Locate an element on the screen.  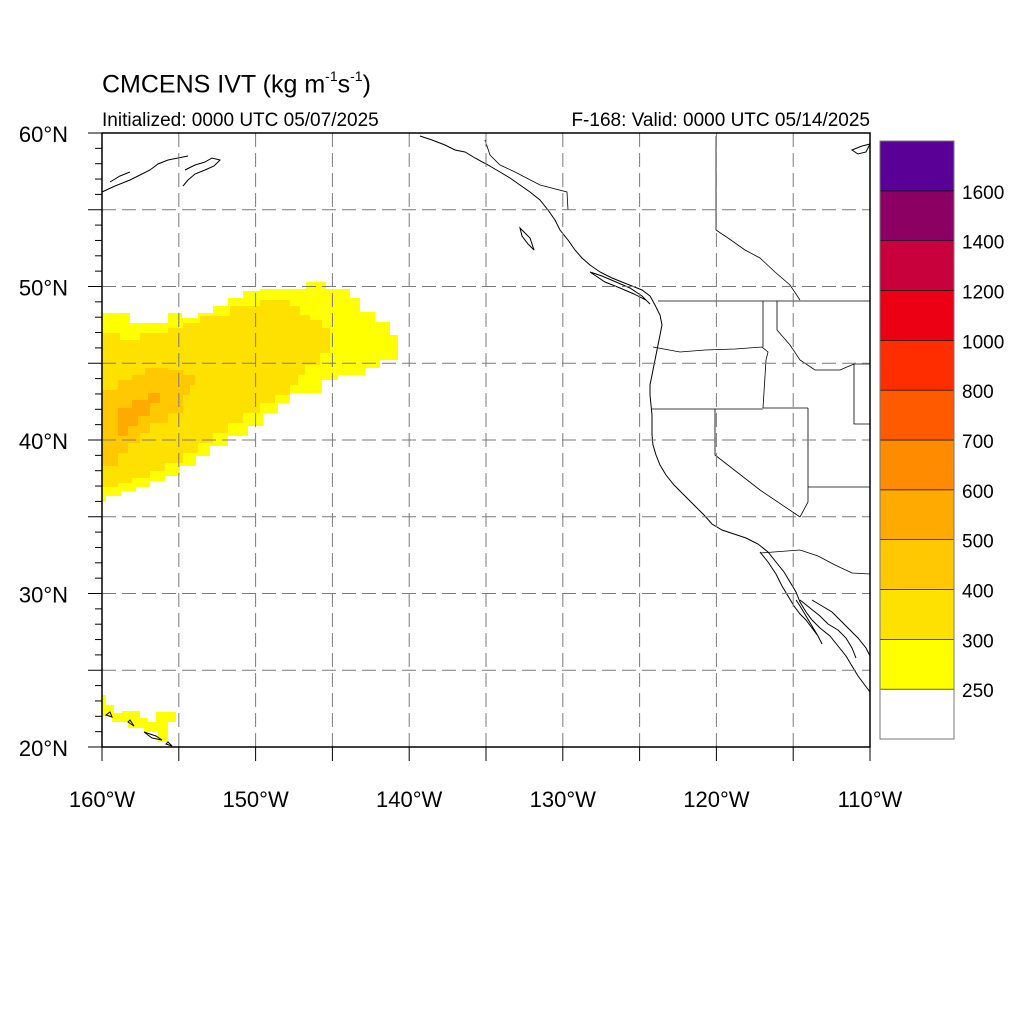
valid-time-label: F-168: Valid: 0000 UTC 05/14/2025 is located at coordinates (720, 120).